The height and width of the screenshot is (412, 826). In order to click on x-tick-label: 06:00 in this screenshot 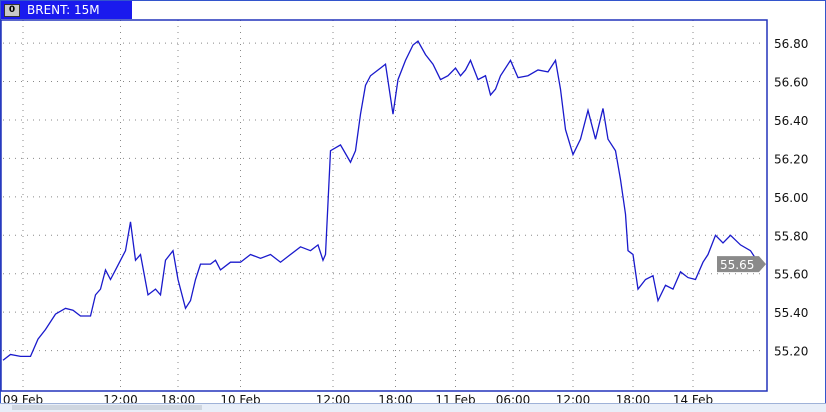, I will do `click(513, 398)`.